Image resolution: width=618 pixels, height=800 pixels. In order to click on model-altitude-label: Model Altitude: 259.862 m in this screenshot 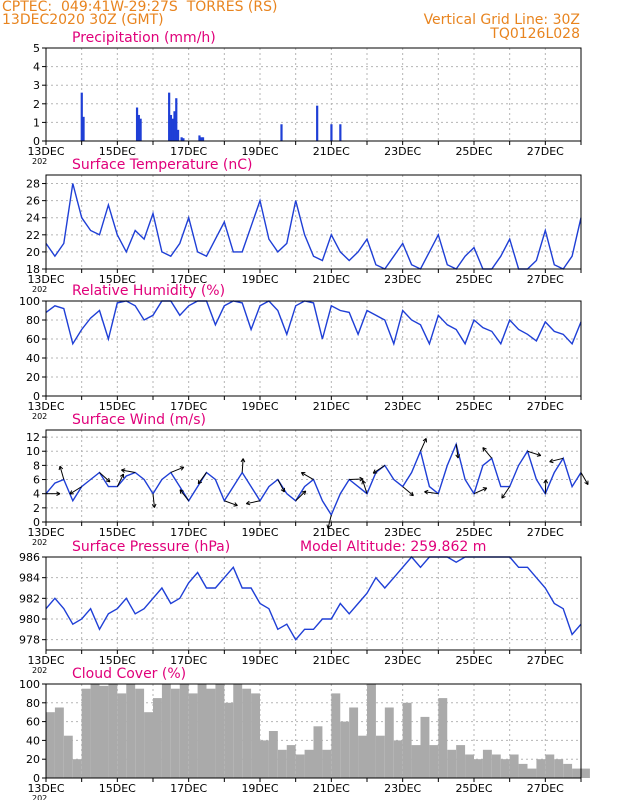, I will do `click(393, 547)`.